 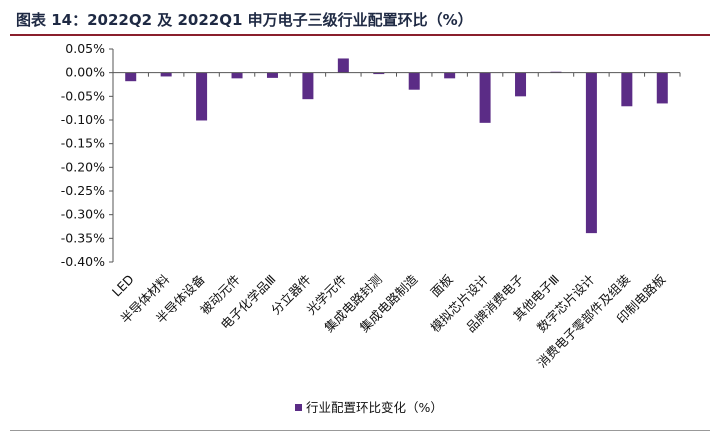 What do you see at coordinates (298, 407) in the screenshot?
I see `legend-swatch` at bounding box center [298, 407].